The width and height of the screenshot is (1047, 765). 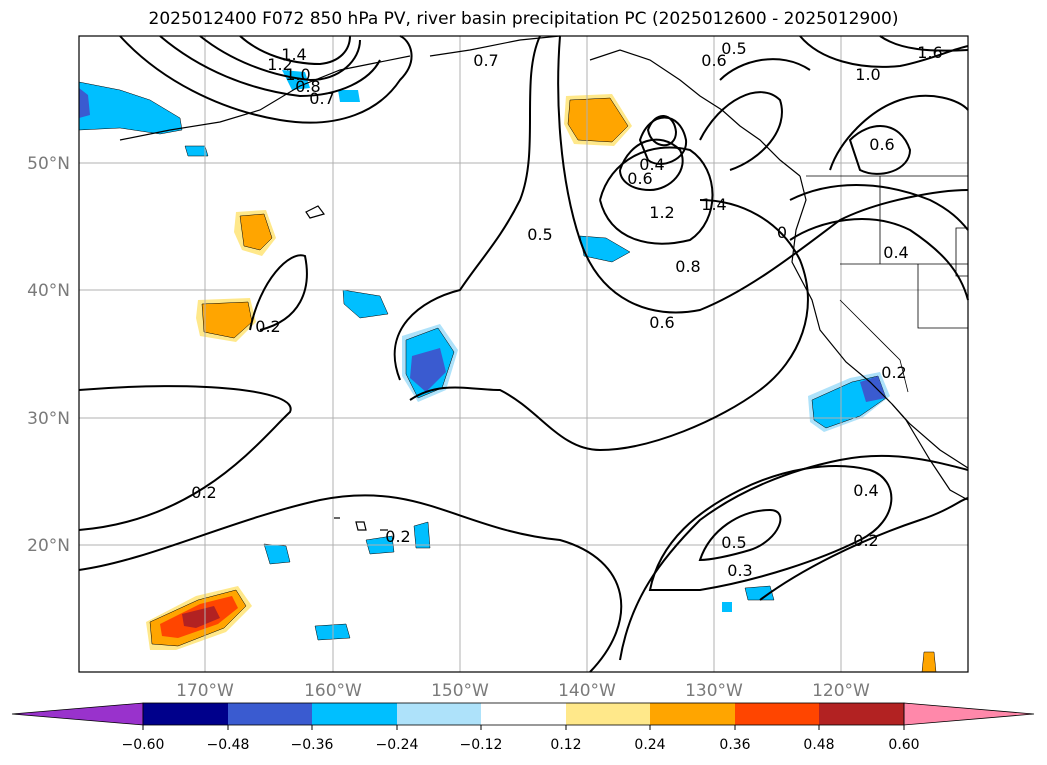 I want to click on colorbar-tick-label: 0.24, so click(x=649, y=745).